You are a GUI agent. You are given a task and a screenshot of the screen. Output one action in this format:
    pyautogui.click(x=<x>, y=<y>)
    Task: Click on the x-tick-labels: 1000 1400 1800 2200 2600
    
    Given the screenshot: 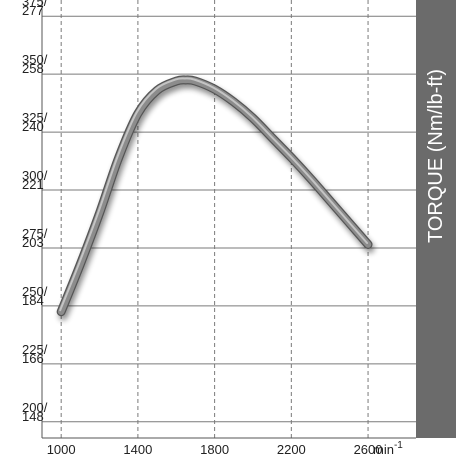 What is the action you would take?
    pyautogui.click(x=215, y=449)
    